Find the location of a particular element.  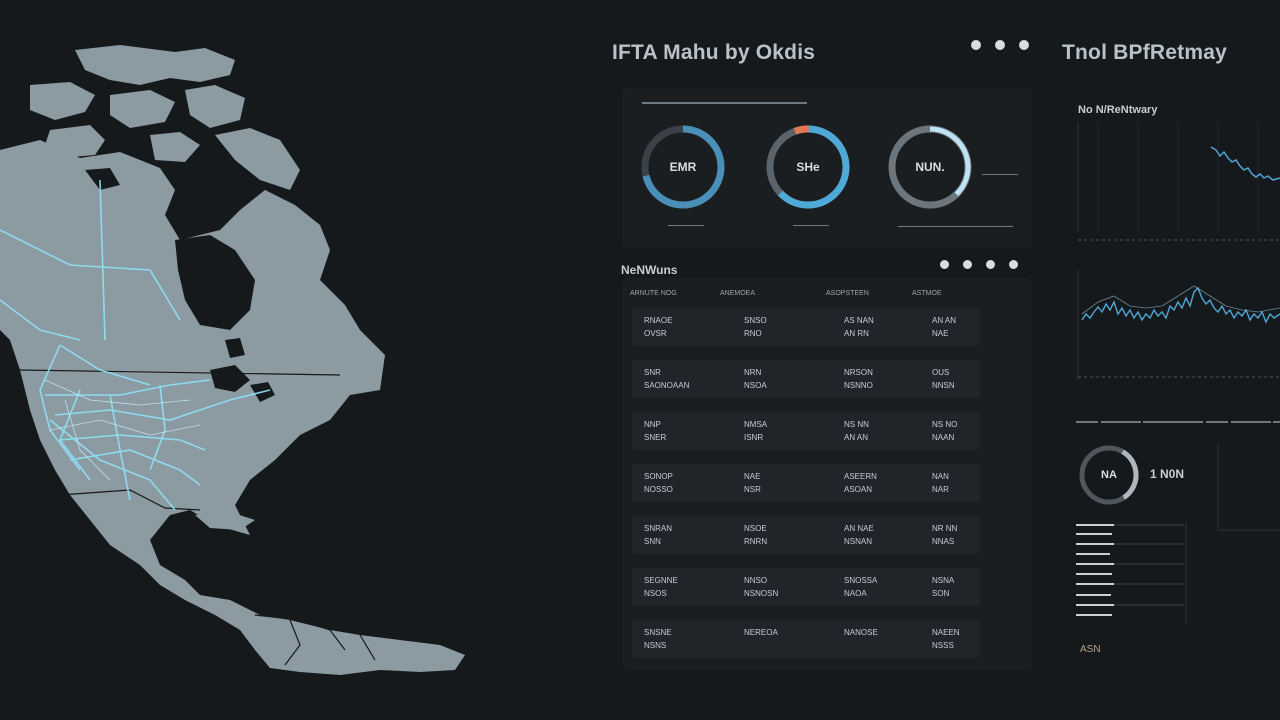

table-cell: NANOSE is located at coordinates (861, 632).